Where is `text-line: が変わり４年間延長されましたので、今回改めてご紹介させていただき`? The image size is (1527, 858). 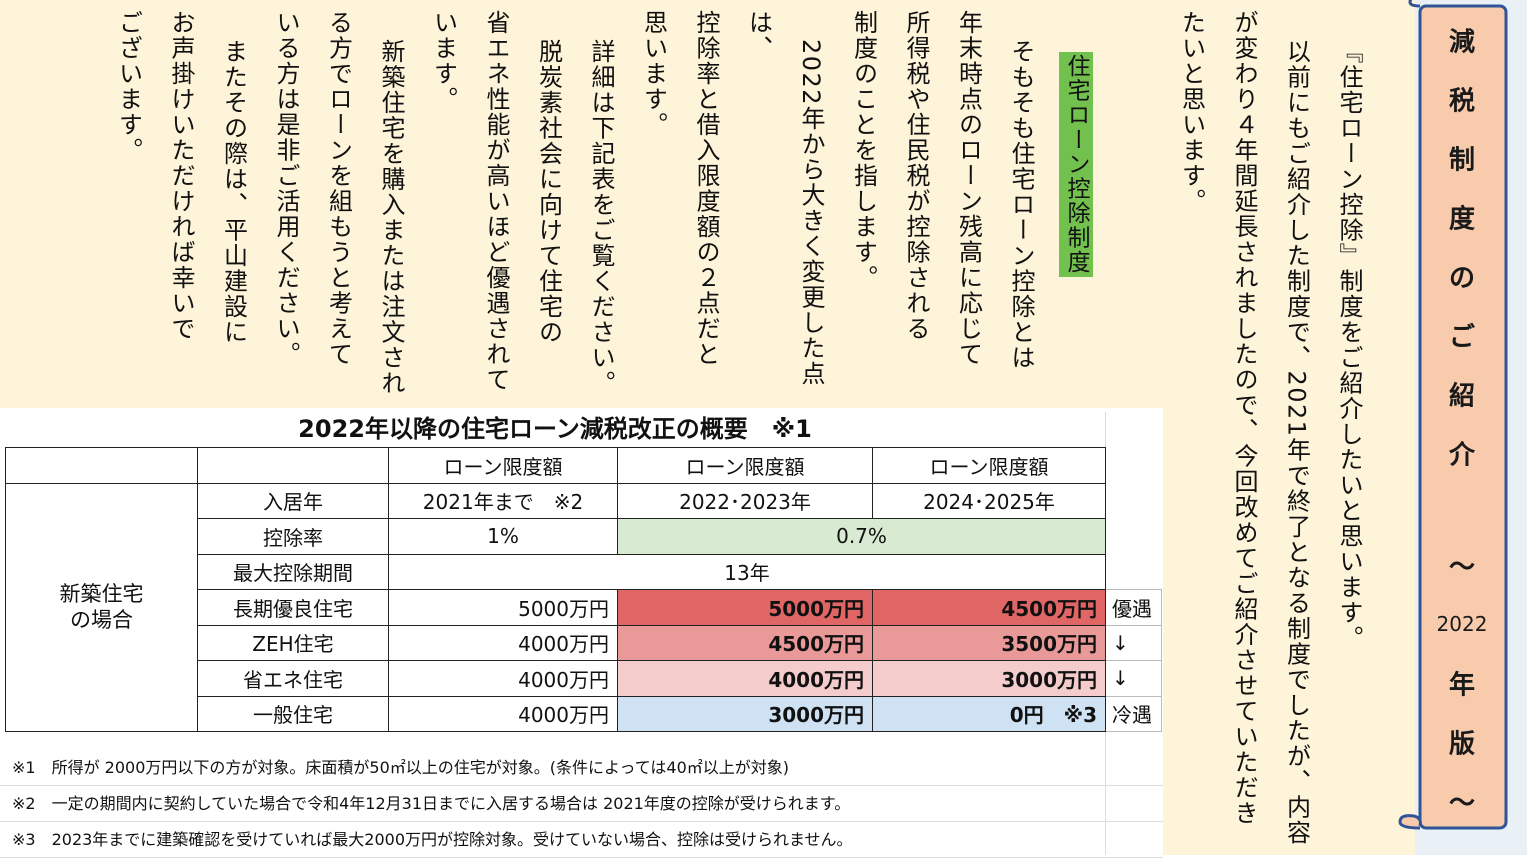
text-line: が変わり４年間延長されましたので、今回改めてご紹介させていただき is located at coordinates (1244, 418).